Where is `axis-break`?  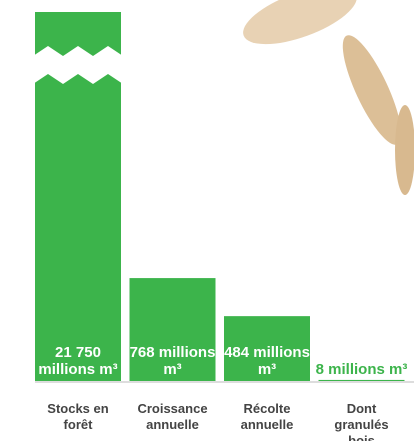 axis-break is located at coordinates (78, 65).